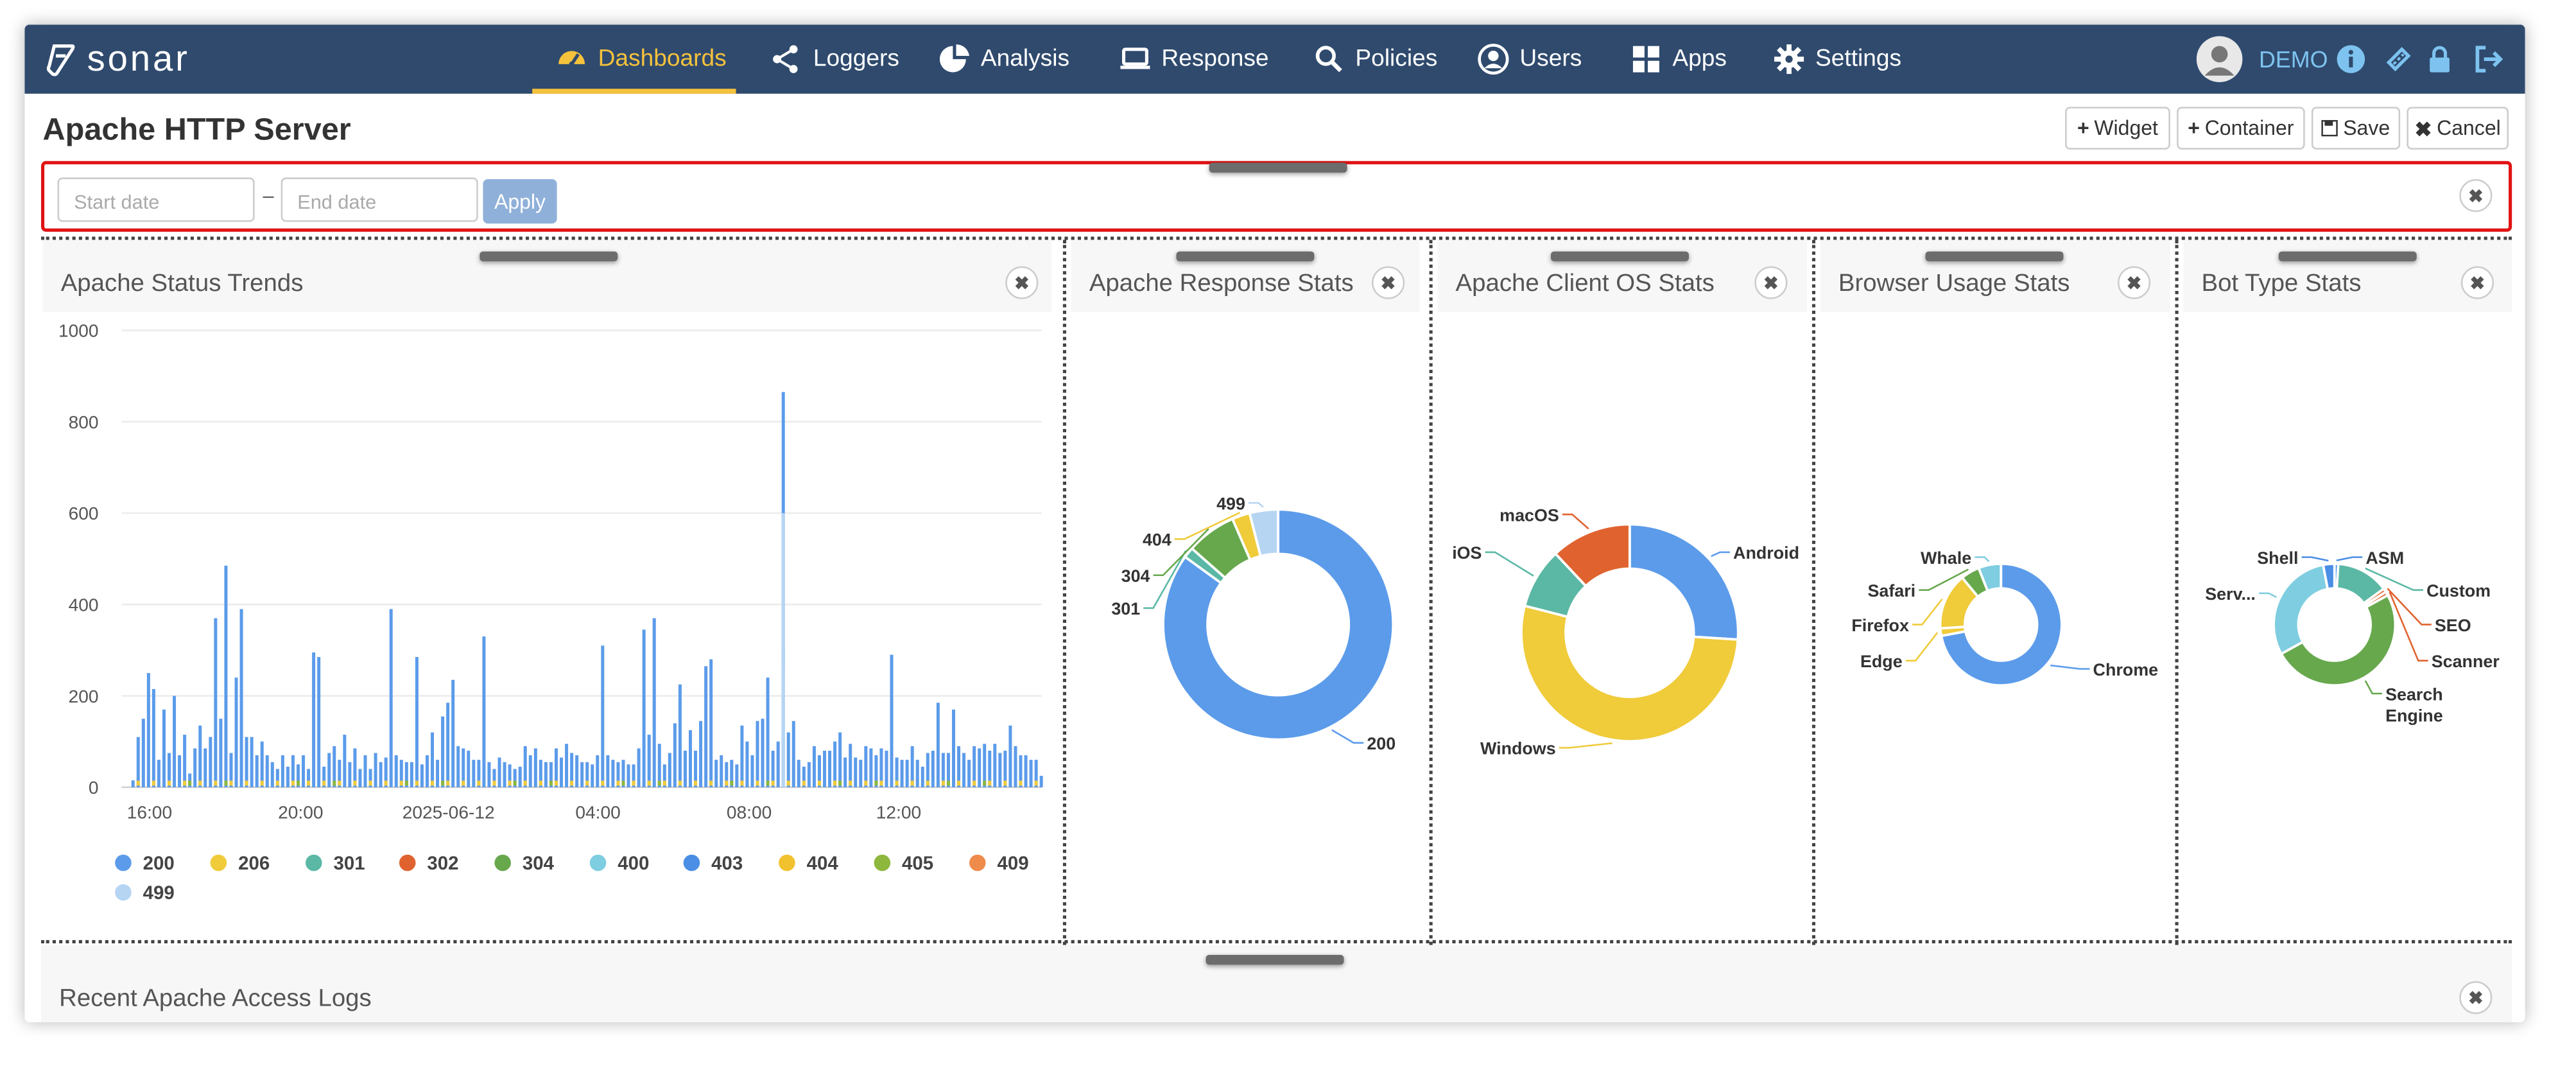 The width and height of the screenshot is (2576, 1075). Describe the element at coordinates (1375, 58) in the screenshot. I see `nav-item-policies: Policies` at that location.